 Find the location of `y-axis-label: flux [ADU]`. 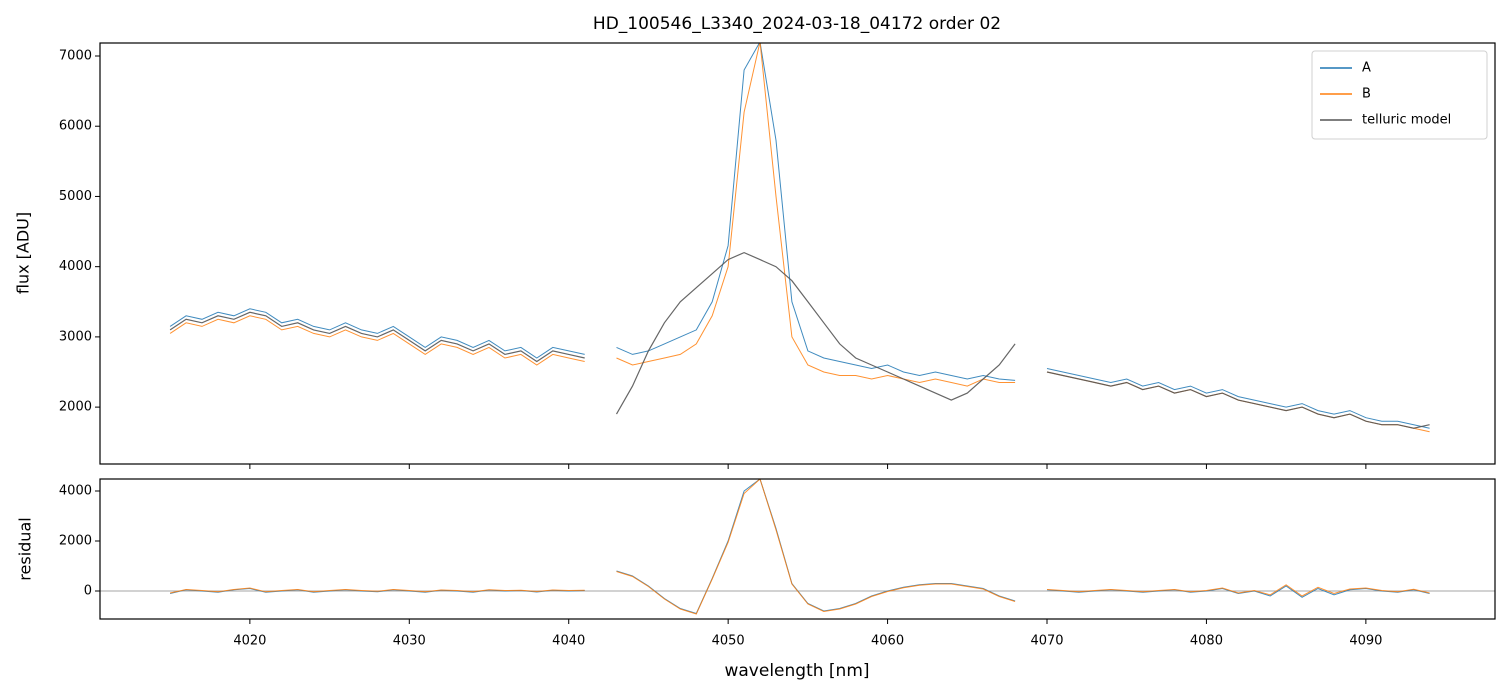

y-axis-label: flux [ADU] is located at coordinates (23, 253).